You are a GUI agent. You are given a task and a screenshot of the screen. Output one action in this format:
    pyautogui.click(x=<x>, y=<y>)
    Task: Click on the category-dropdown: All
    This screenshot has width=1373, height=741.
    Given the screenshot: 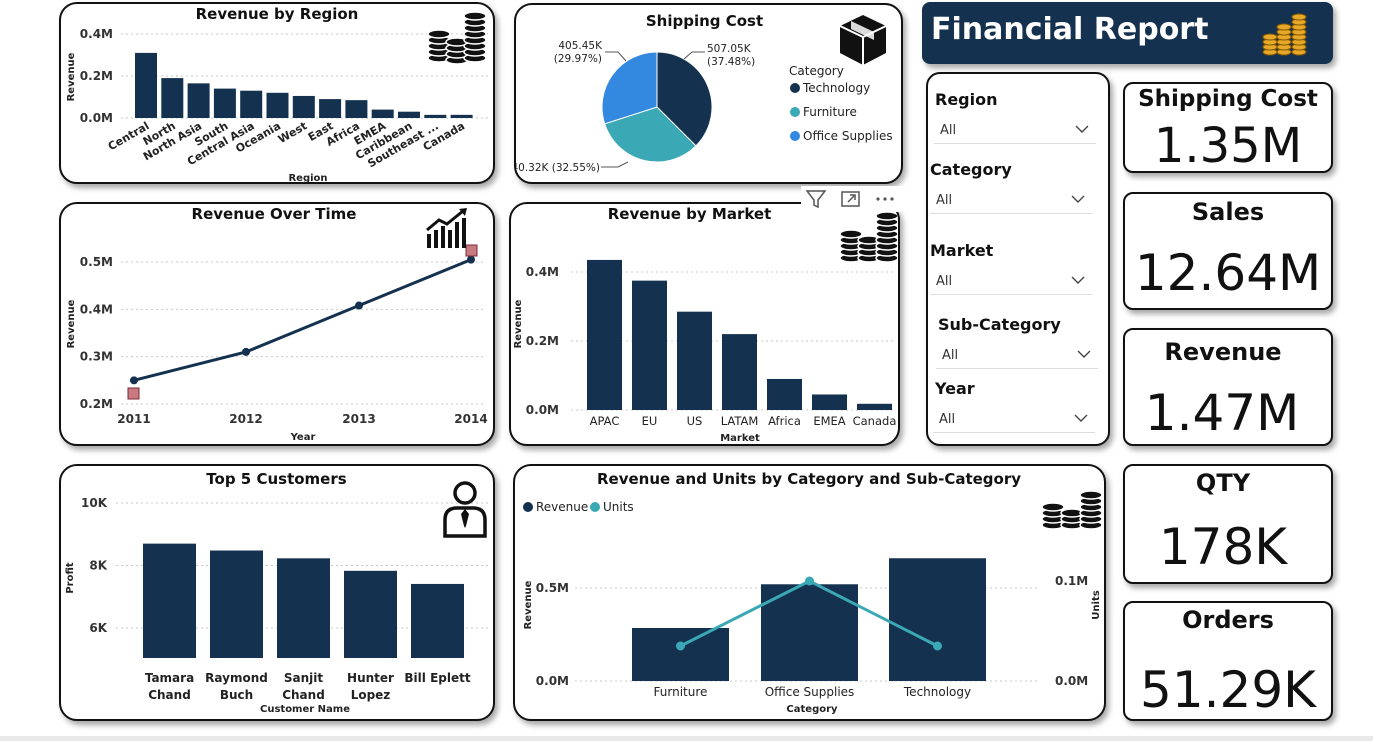 What is the action you would take?
    pyautogui.click(x=1011, y=200)
    